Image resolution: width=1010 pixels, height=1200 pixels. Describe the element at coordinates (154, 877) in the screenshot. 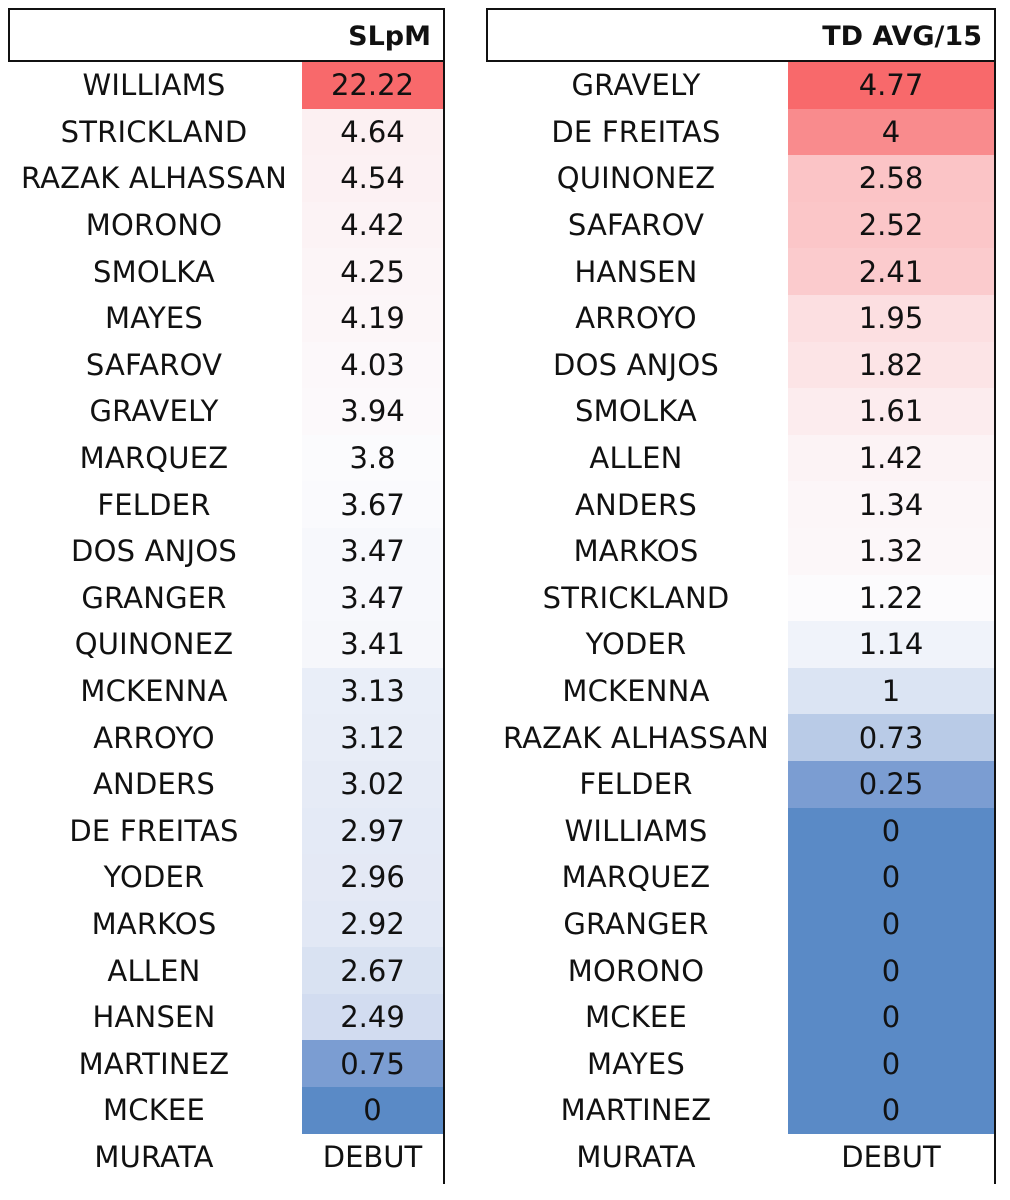

I see `slpm-fighter-name: YODER` at that location.